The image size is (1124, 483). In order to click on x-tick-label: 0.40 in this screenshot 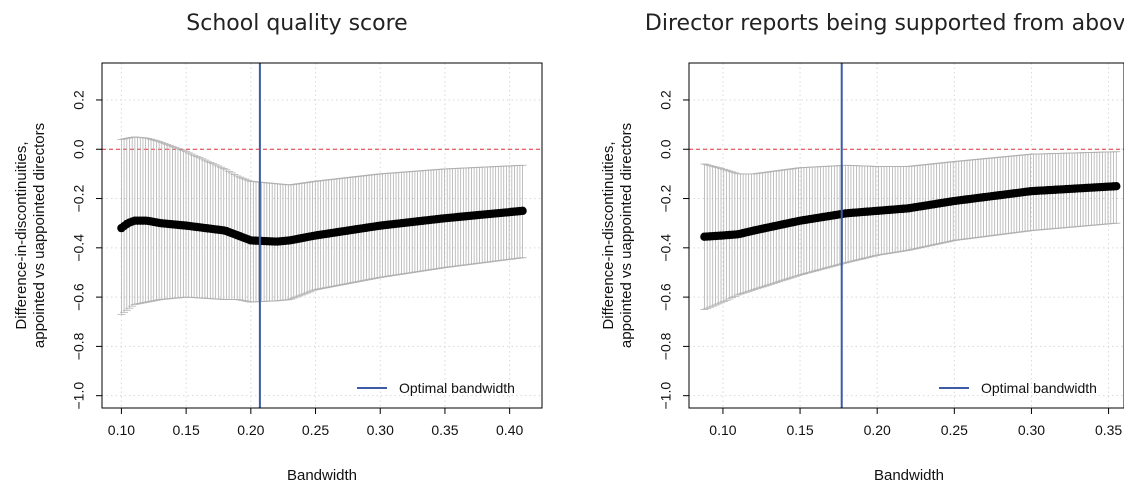, I will do `click(509, 430)`.